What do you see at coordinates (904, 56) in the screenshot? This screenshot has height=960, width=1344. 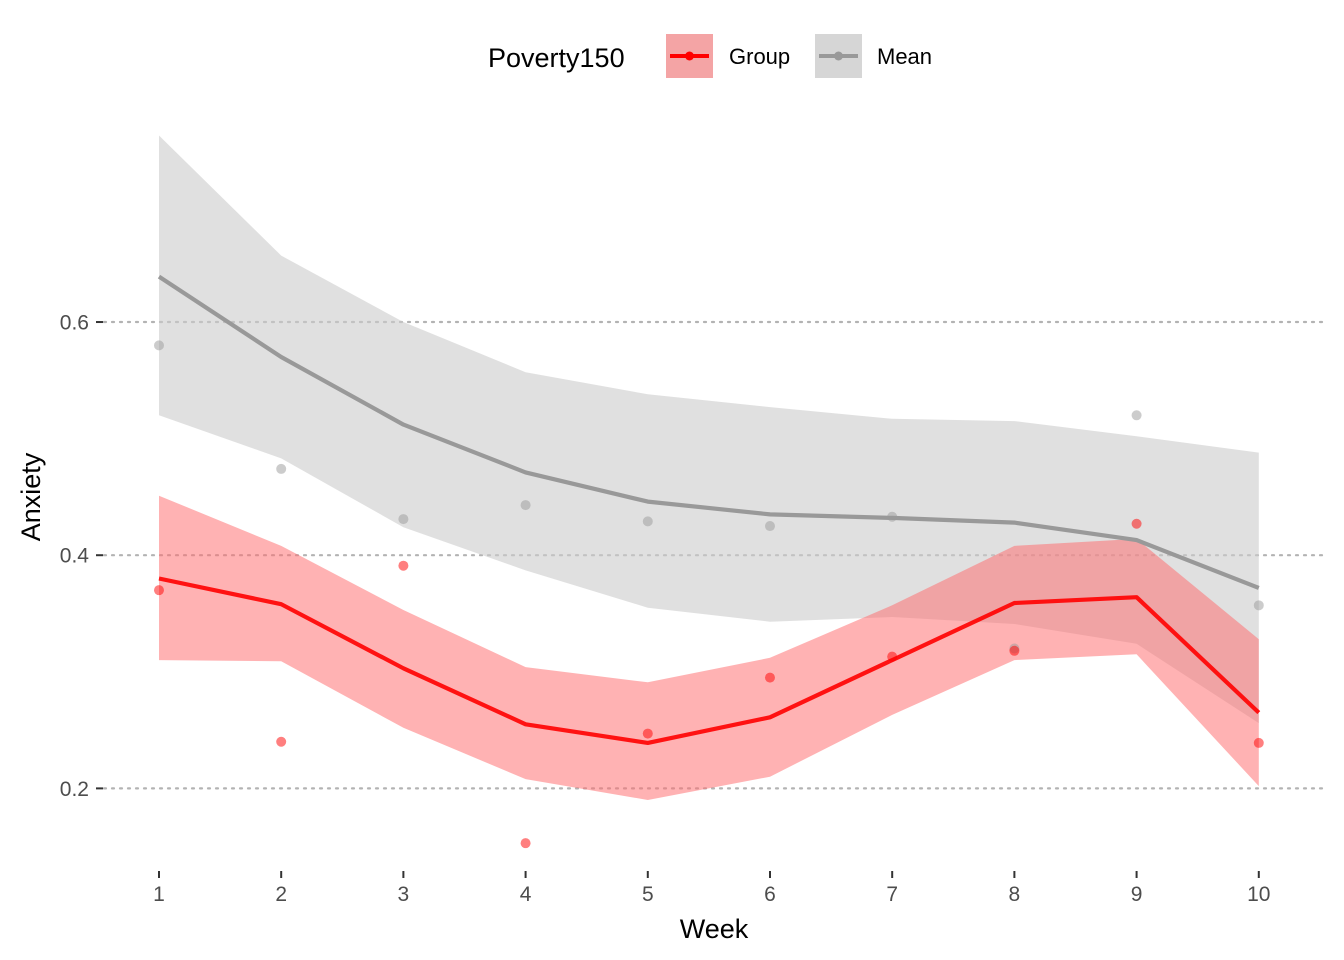 I see `legend-label-mean: Mean` at bounding box center [904, 56].